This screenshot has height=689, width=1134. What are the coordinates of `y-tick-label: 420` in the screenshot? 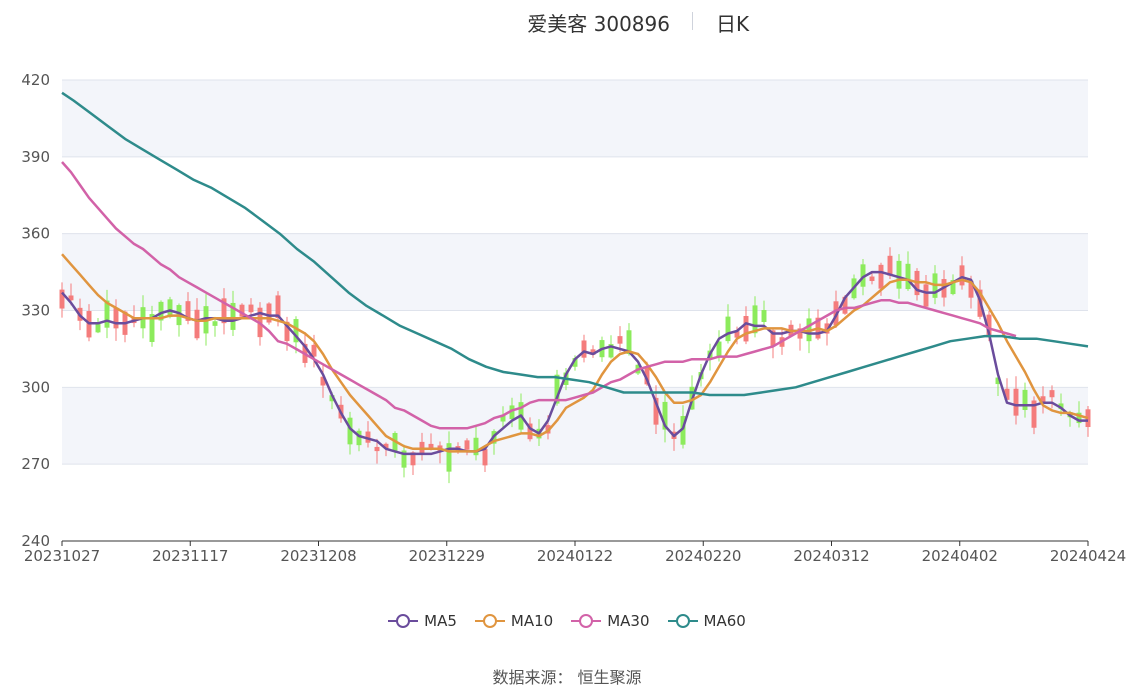 It's located at (35, 80).